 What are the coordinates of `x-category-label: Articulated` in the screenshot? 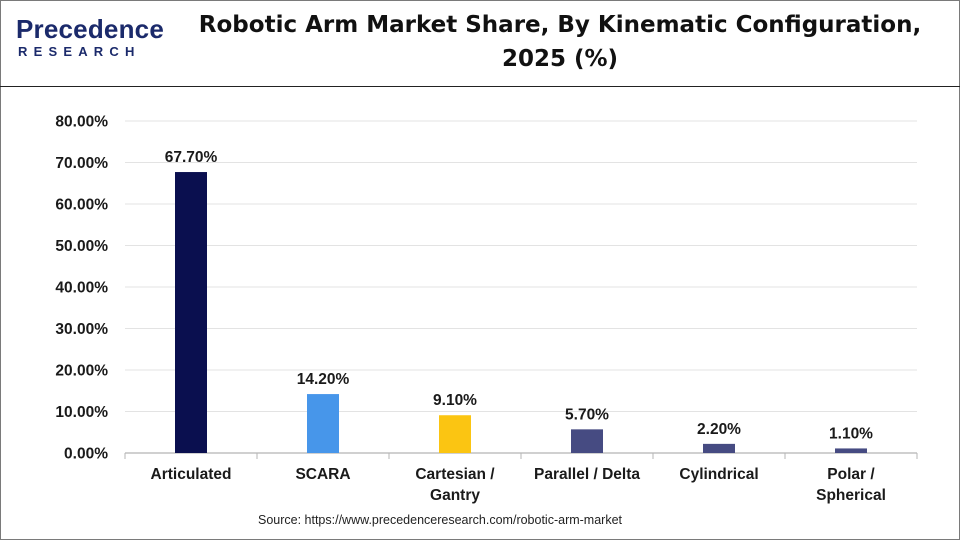 It's located at (191, 474).